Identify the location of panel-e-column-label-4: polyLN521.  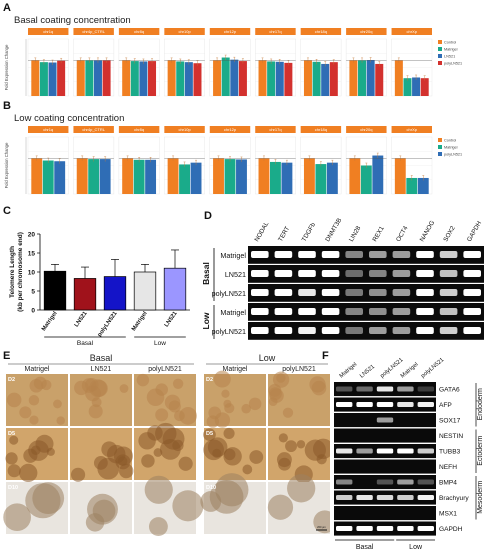
(299, 369).